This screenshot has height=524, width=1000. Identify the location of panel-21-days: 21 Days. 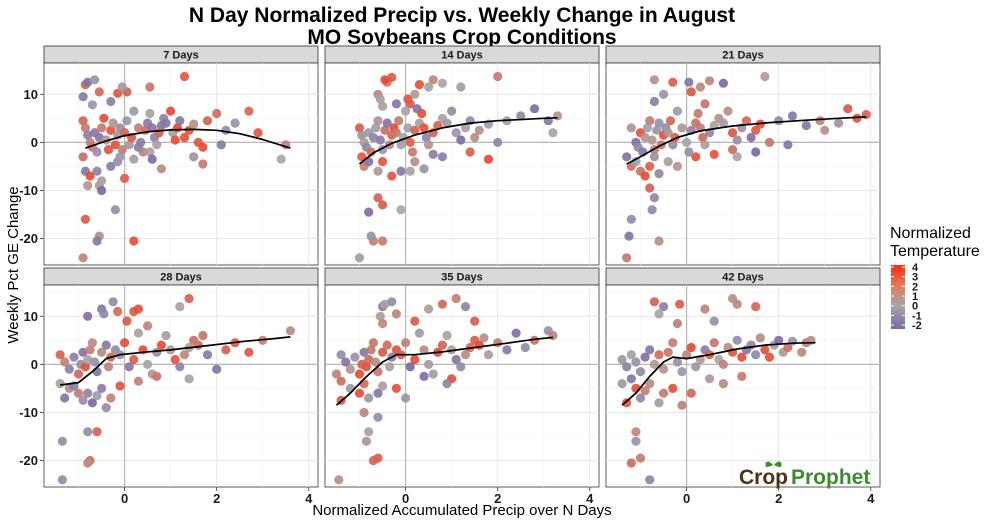
(743, 155).